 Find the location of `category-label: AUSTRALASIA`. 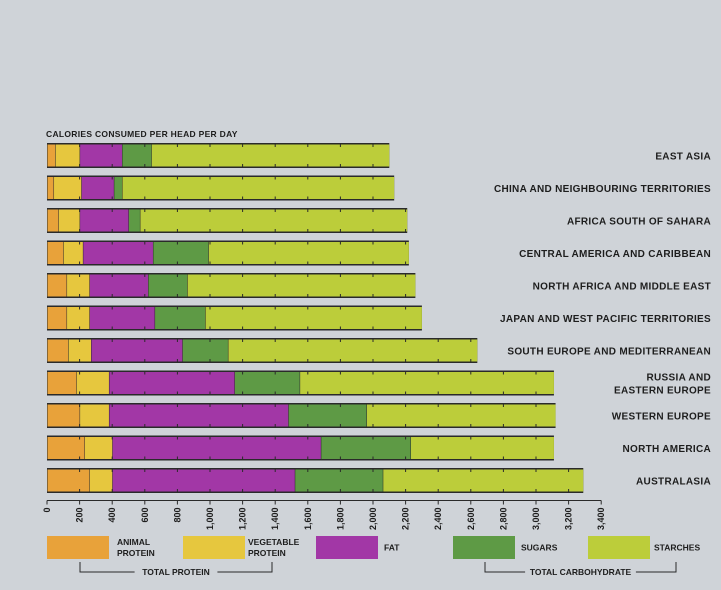

category-label: AUSTRALASIA is located at coordinates (673, 482).